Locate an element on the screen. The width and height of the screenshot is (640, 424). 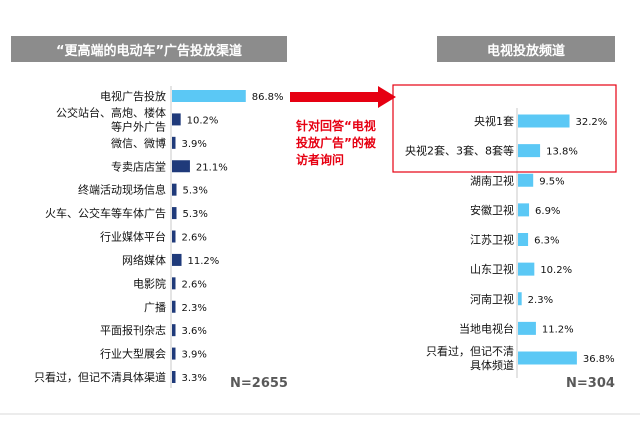
right-category-label-5: 山东卫视 is located at coordinates (492, 269).